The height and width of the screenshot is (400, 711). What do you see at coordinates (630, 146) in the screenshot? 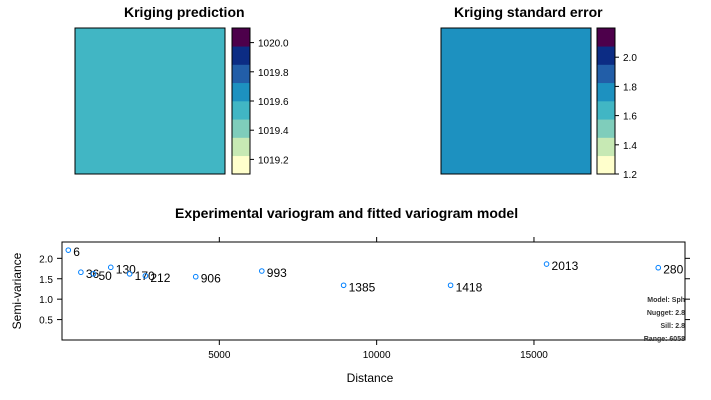
I see `colorbar-tick-label: 1.4` at bounding box center [630, 146].